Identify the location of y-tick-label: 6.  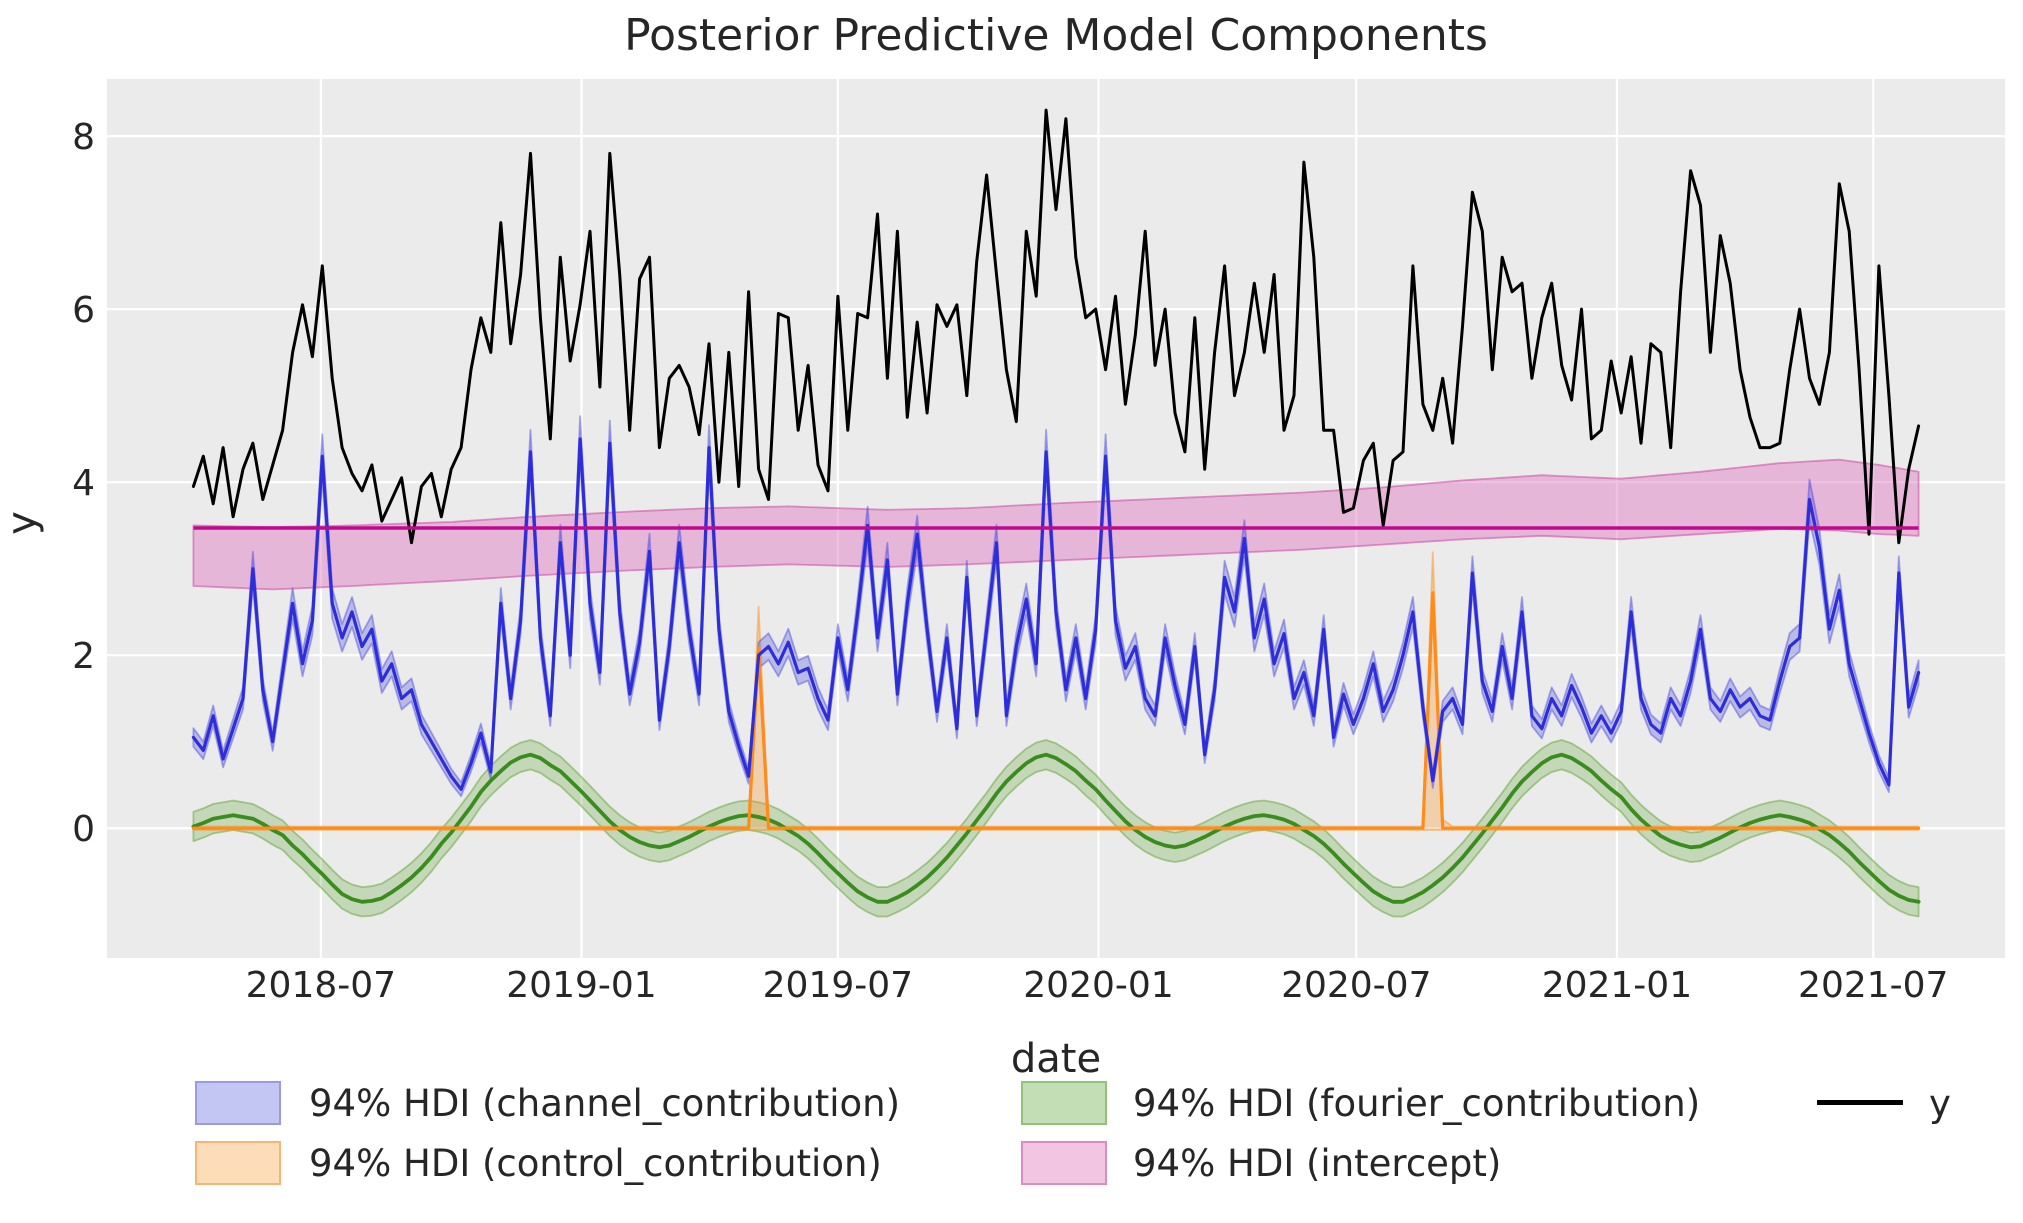
(83, 310).